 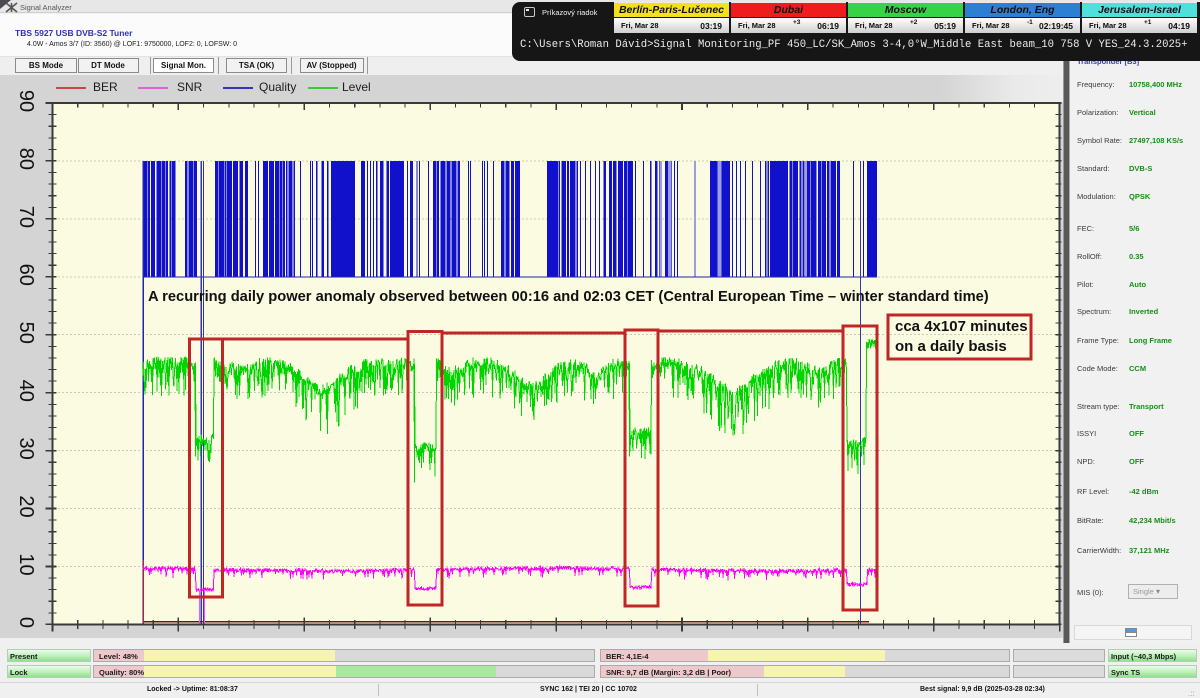 I want to click on svg-text: 10, so click(x=26, y=564).